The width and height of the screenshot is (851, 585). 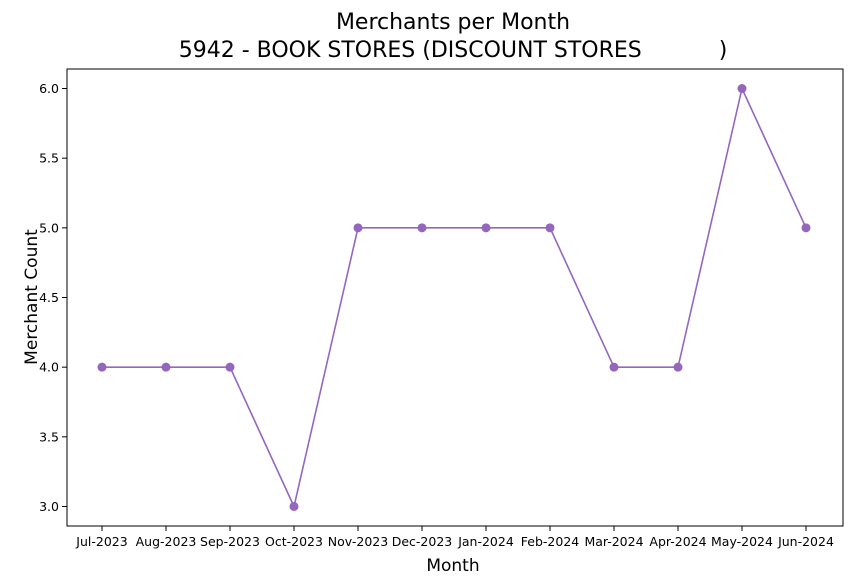 I want to click on y-tick-label: 4.0, so click(x=49, y=367).